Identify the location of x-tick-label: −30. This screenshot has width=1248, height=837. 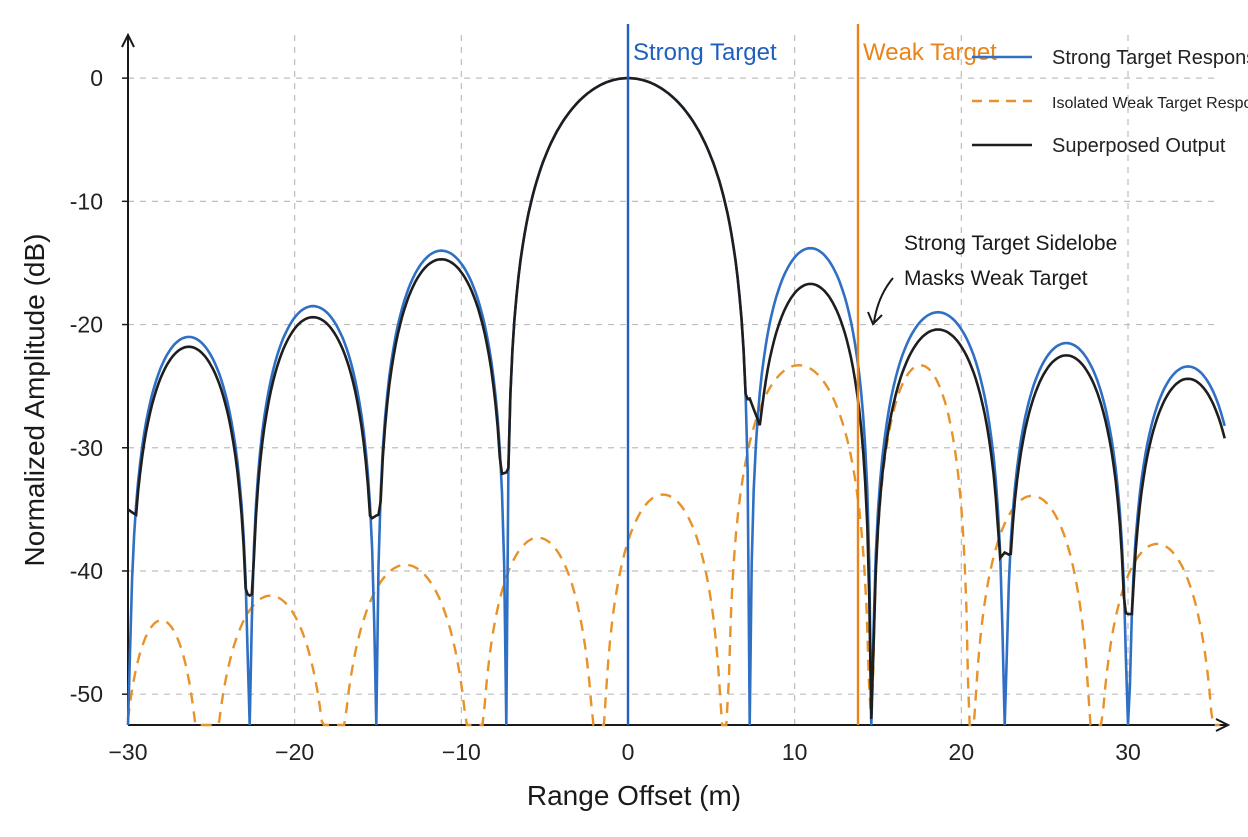
(127, 752).